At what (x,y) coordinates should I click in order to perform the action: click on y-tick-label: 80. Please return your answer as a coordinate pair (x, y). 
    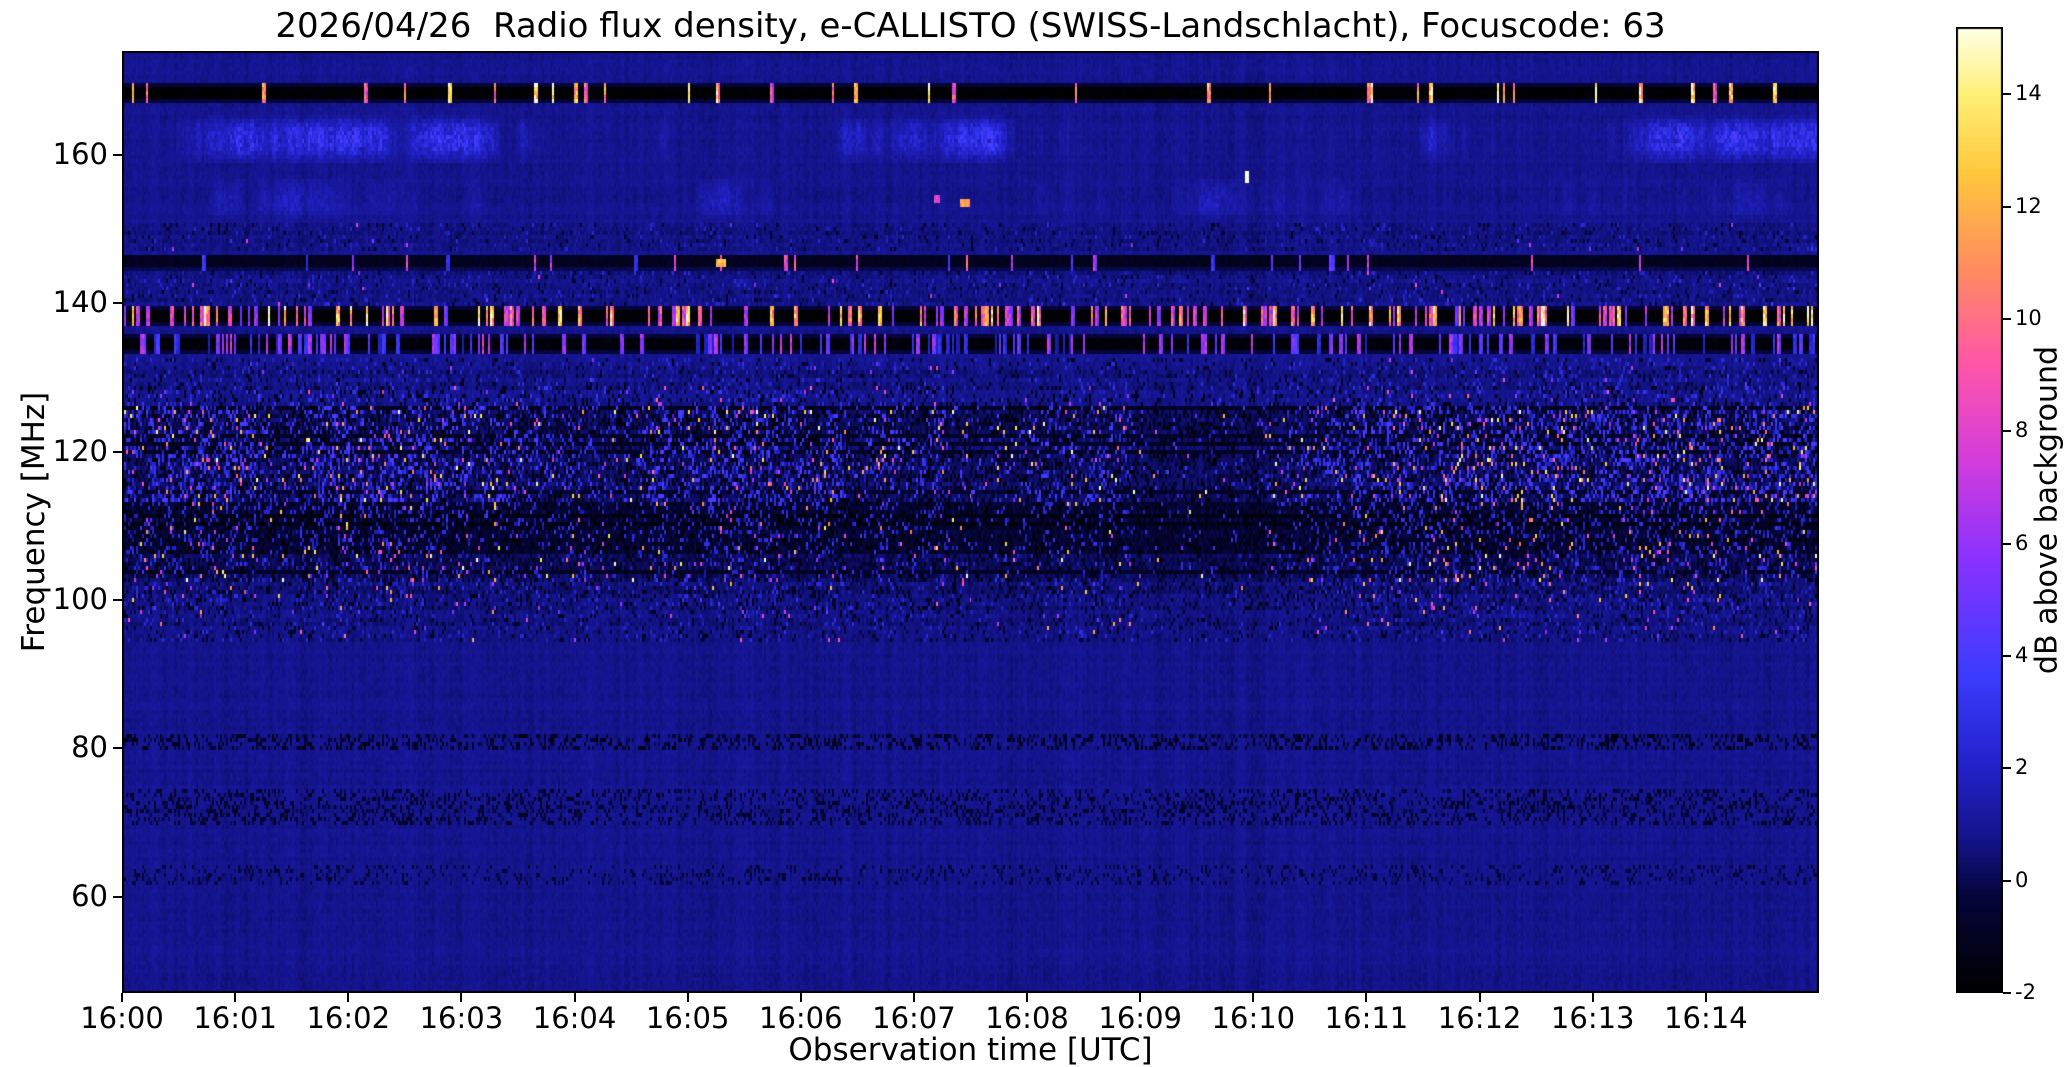
    Looking at the image, I should click on (89, 747).